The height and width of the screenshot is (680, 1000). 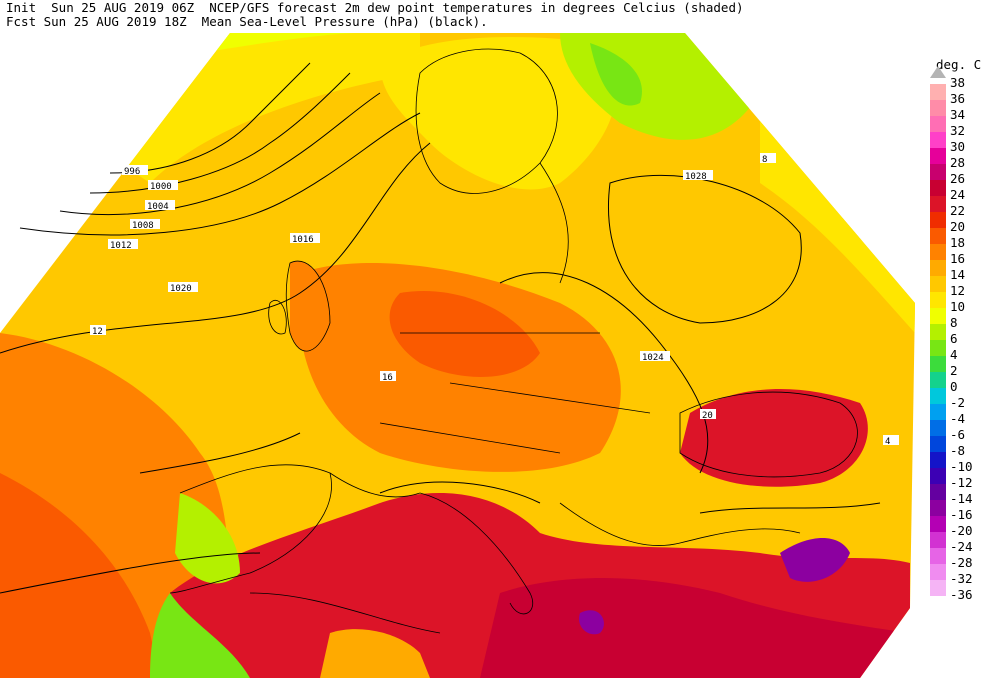 I want to click on legend-label: -10, so click(x=961, y=466).